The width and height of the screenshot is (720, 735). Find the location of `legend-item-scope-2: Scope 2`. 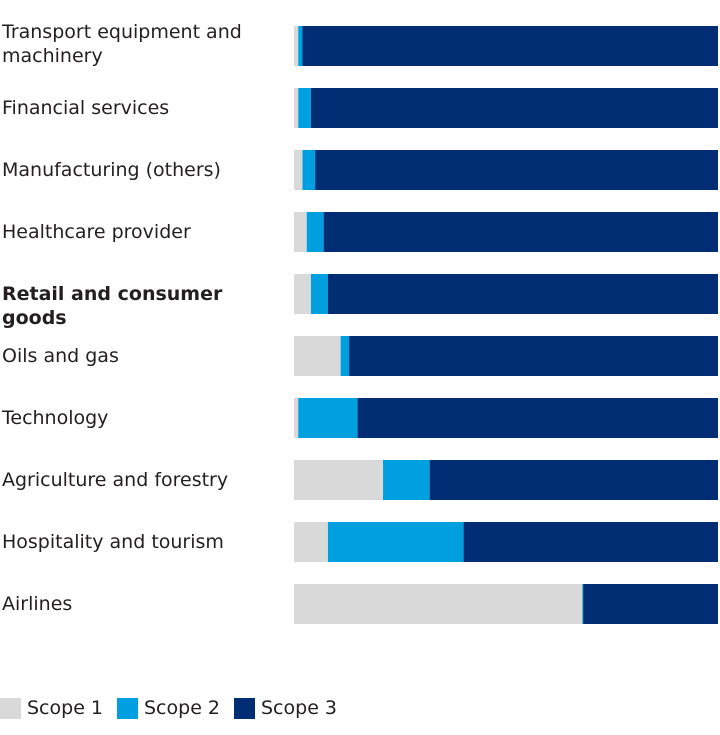

legend-item-scope-2: Scope 2 is located at coordinates (168, 708).